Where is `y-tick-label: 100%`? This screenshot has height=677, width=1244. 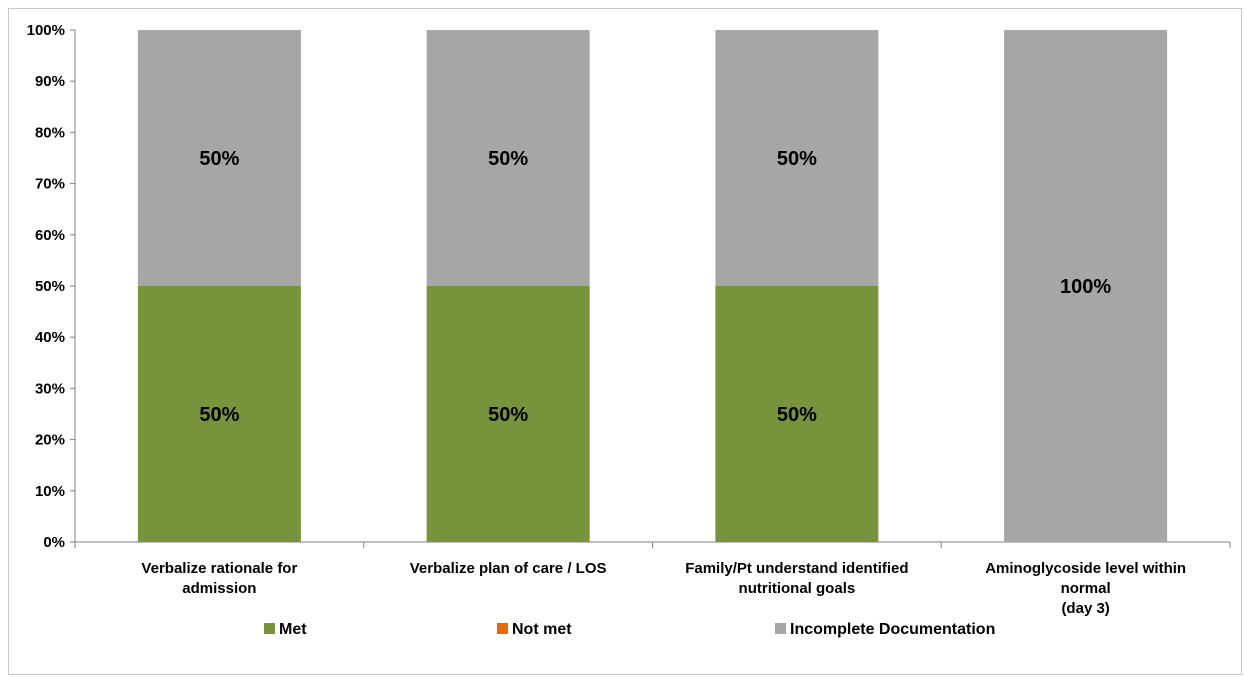
y-tick-label: 100% is located at coordinates (46, 30).